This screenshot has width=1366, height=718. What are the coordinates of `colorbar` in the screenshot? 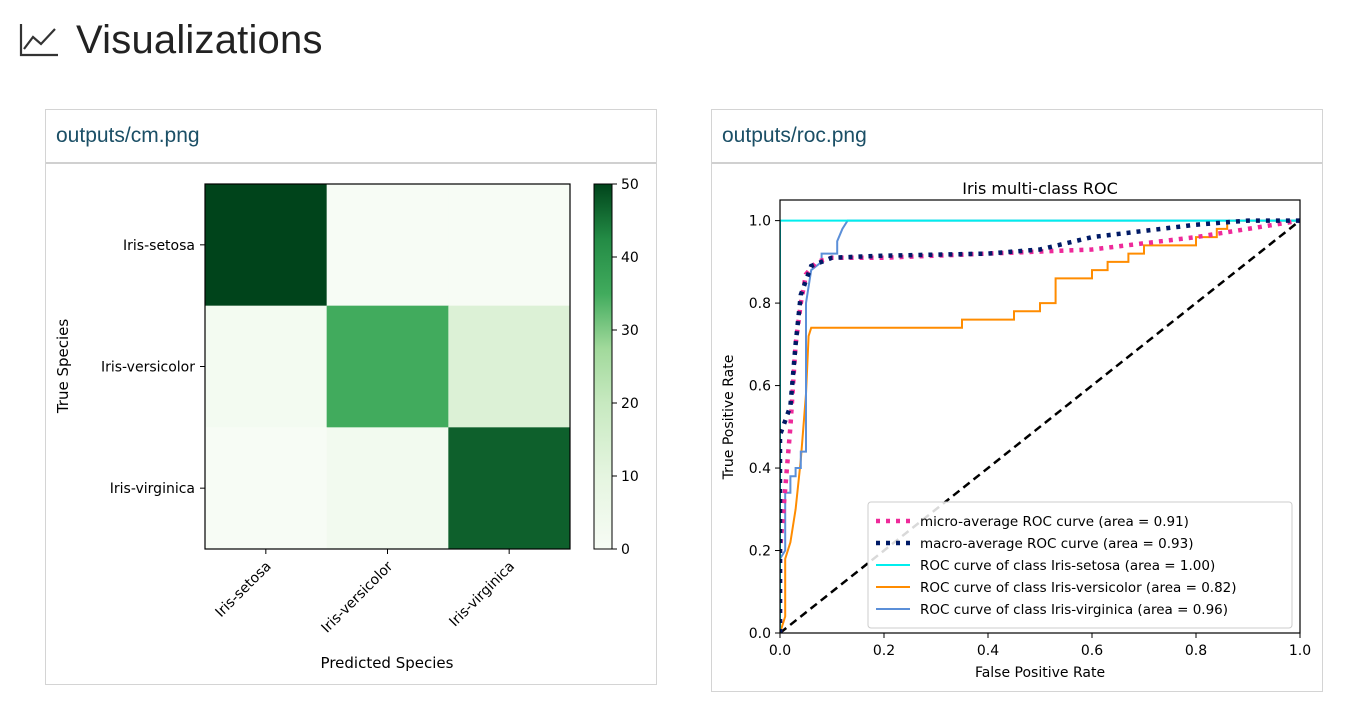 It's located at (603, 366).